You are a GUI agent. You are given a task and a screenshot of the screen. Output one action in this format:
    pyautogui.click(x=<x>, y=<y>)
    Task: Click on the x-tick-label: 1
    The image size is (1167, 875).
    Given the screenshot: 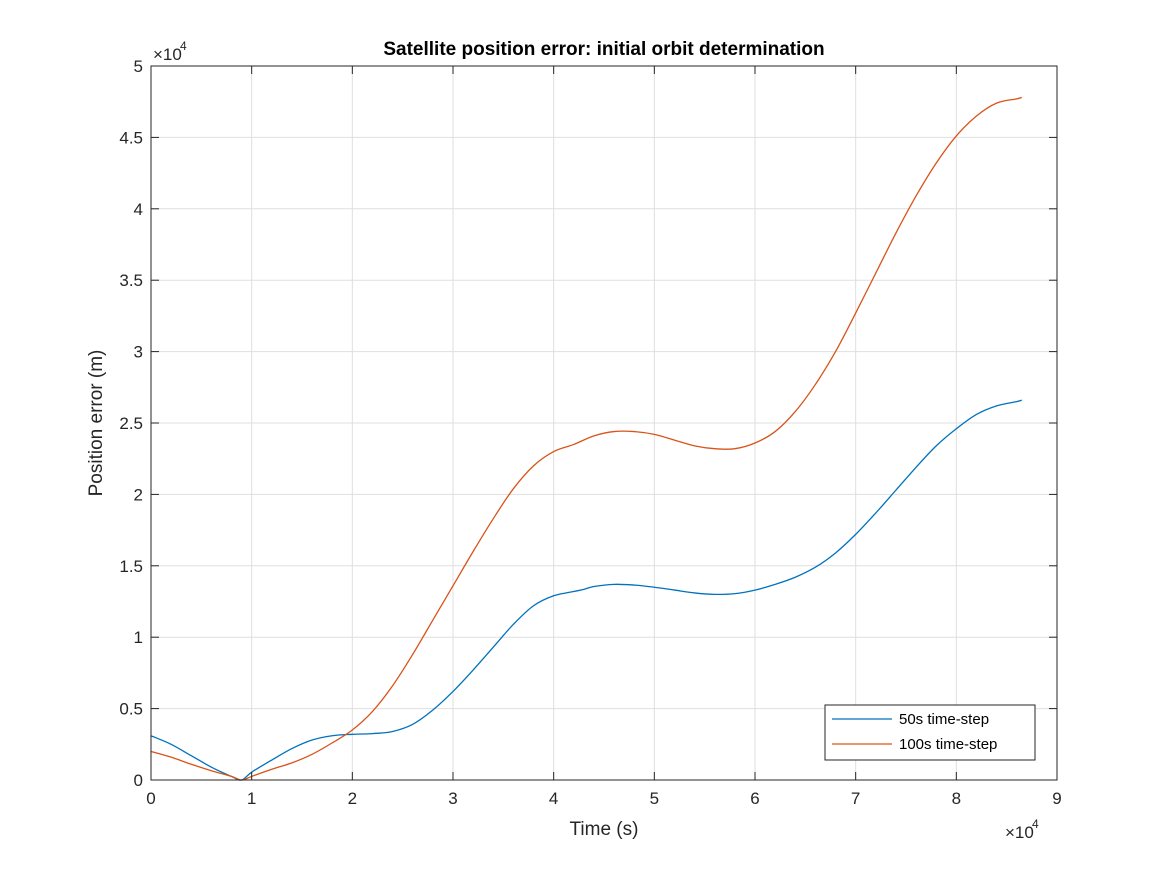 What is the action you would take?
    pyautogui.click(x=251, y=798)
    